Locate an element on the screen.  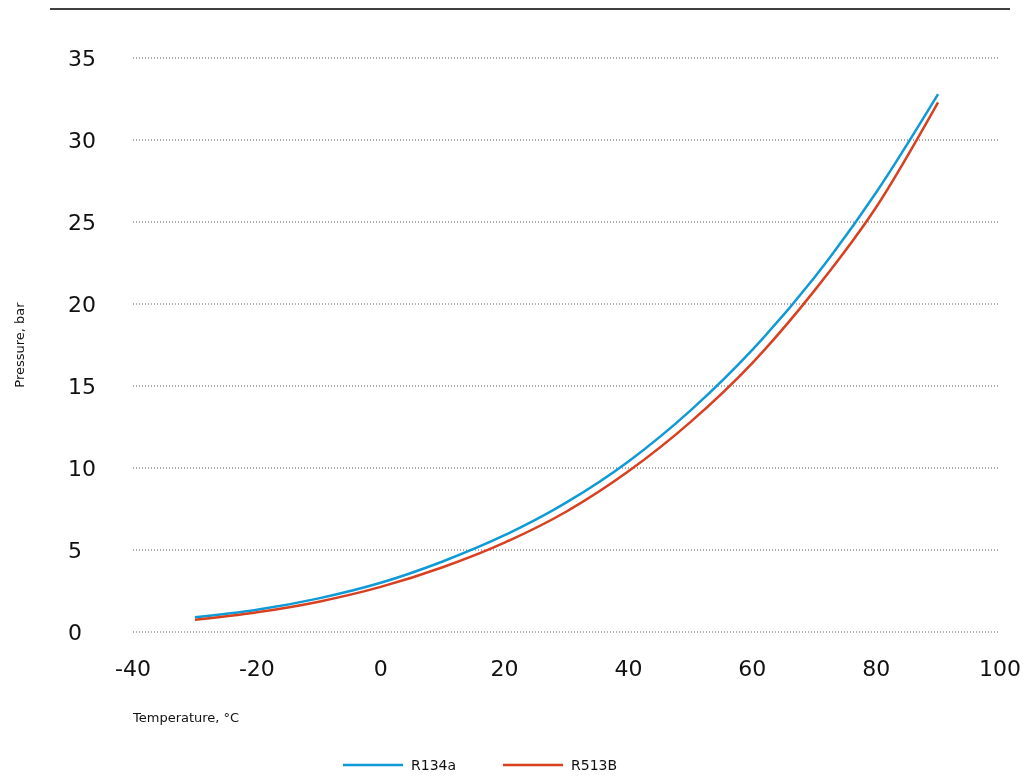
legend-label: R513B is located at coordinates (594, 764).